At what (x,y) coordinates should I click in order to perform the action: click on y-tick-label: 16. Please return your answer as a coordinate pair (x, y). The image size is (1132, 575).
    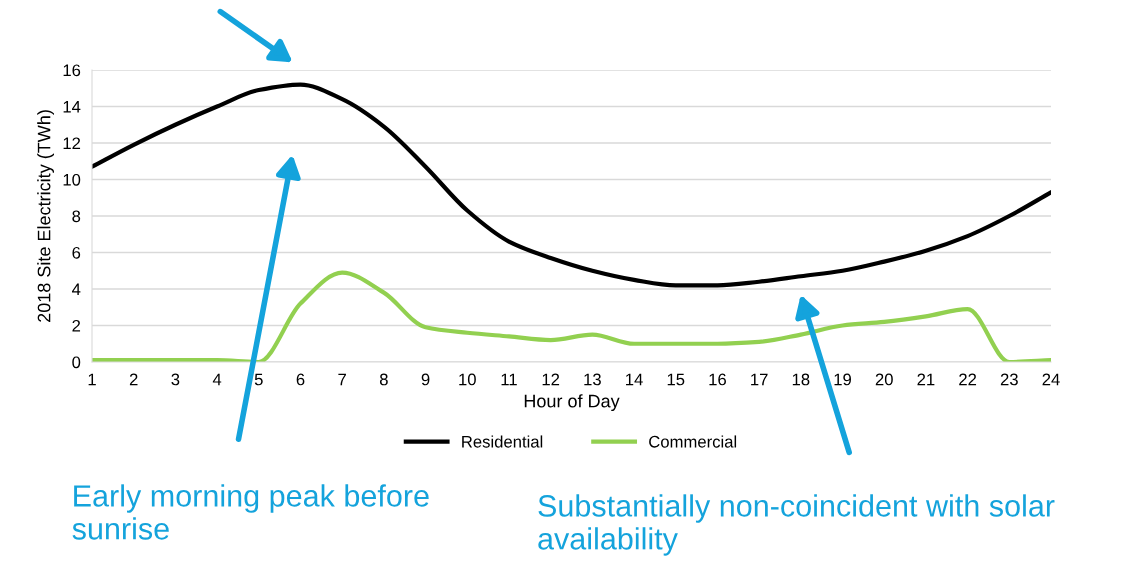
    Looking at the image, I should click on (72, 70).